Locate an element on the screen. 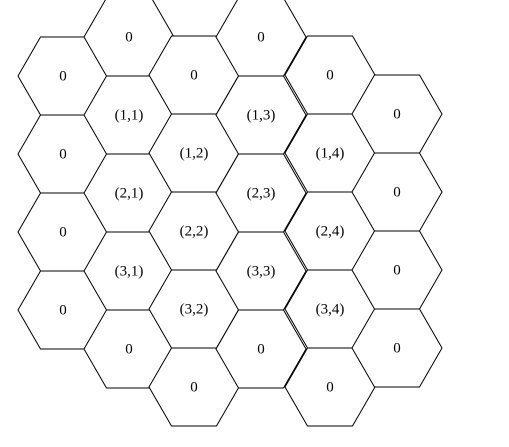 The width and height of the screenshot is (509, 447). hex-label: (3,1) is located at coordinates (129, 271).